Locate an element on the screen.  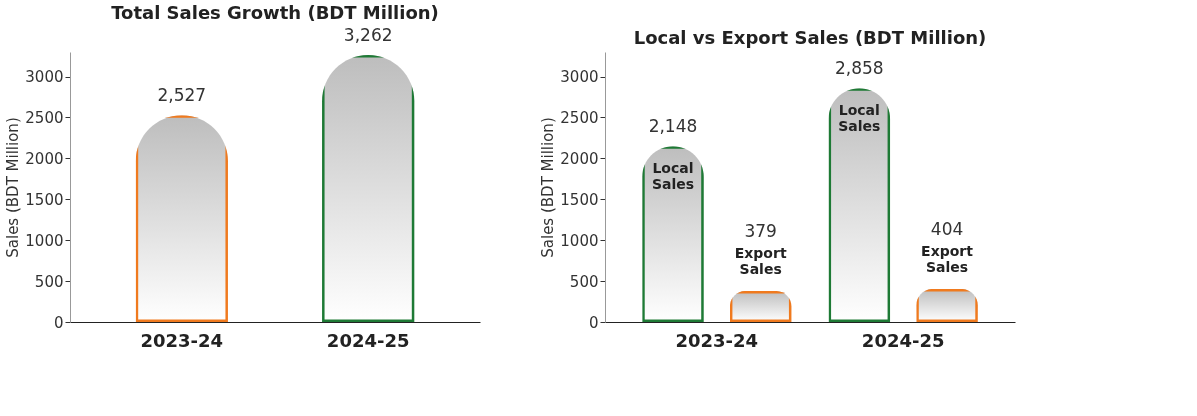
chart-title: Local vs Export Sales (BDT Million) is located at coordinates (810, 37).